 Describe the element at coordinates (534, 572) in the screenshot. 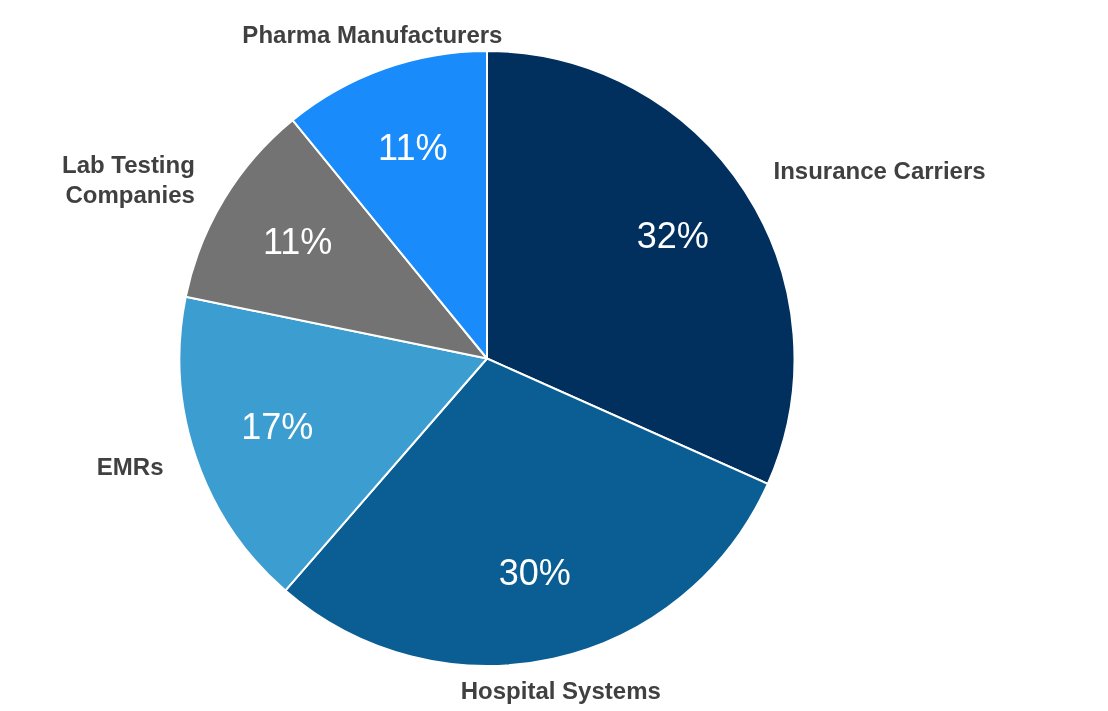

I see `data-label: 30%` at that location.